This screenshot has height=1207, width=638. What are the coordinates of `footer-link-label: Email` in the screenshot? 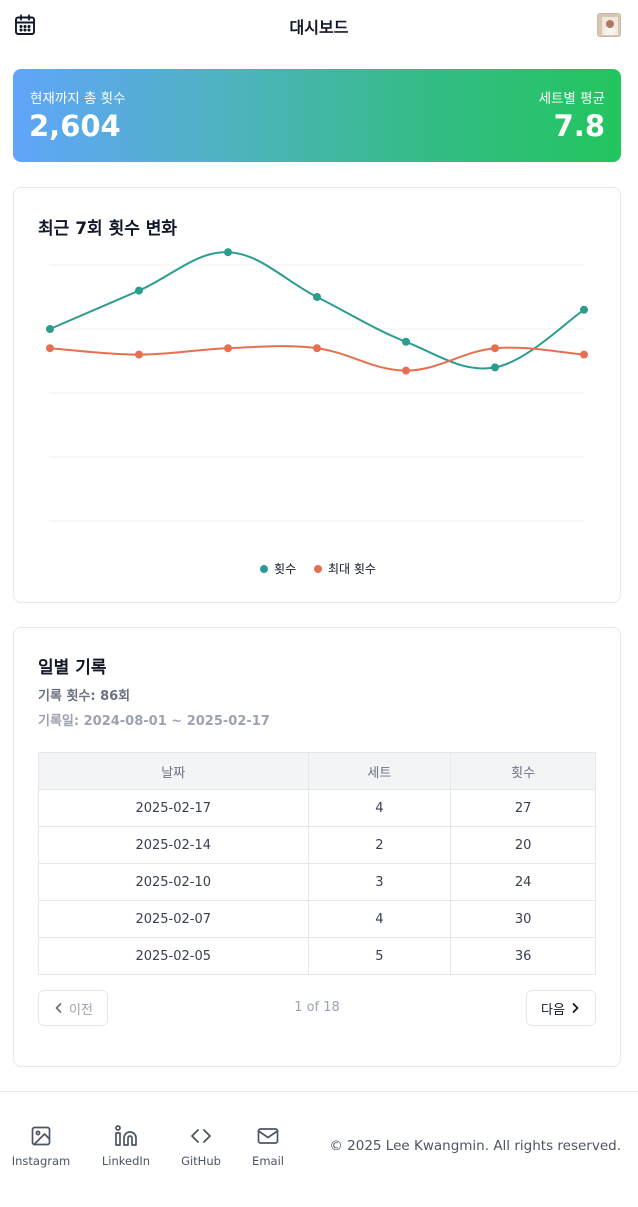 It's located at (268, 1161).